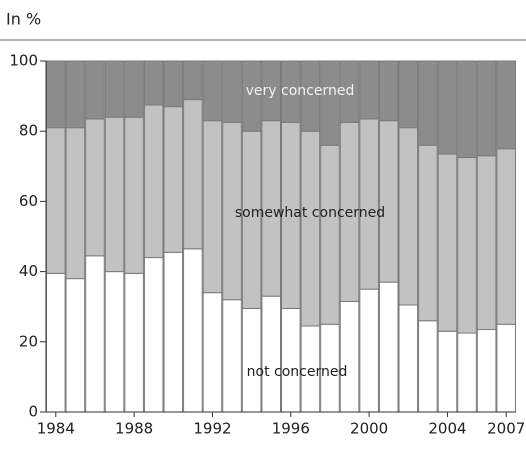  What do you see at coordinates (56, 429) in the screenshot?
I see `x-tick-label: 1984` at bounding box center [56, 429].